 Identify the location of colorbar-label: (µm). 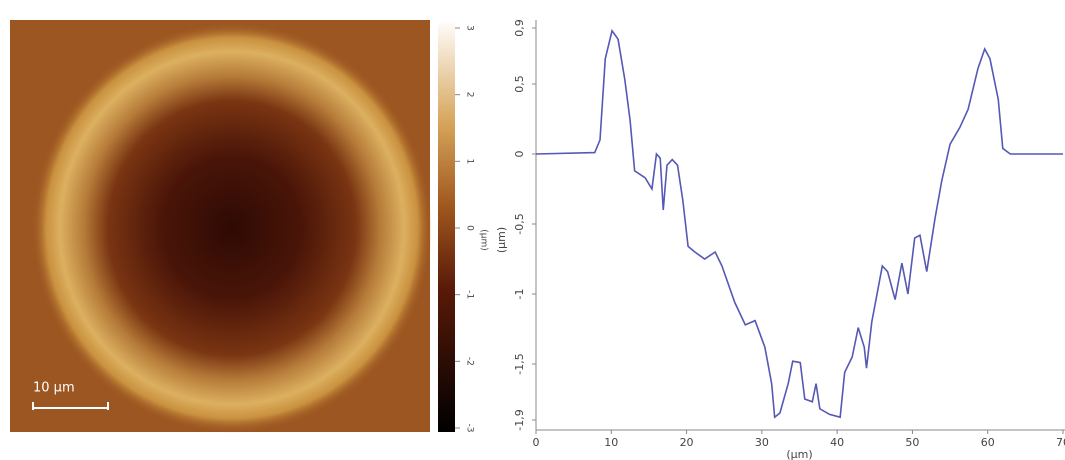
(484, 240).